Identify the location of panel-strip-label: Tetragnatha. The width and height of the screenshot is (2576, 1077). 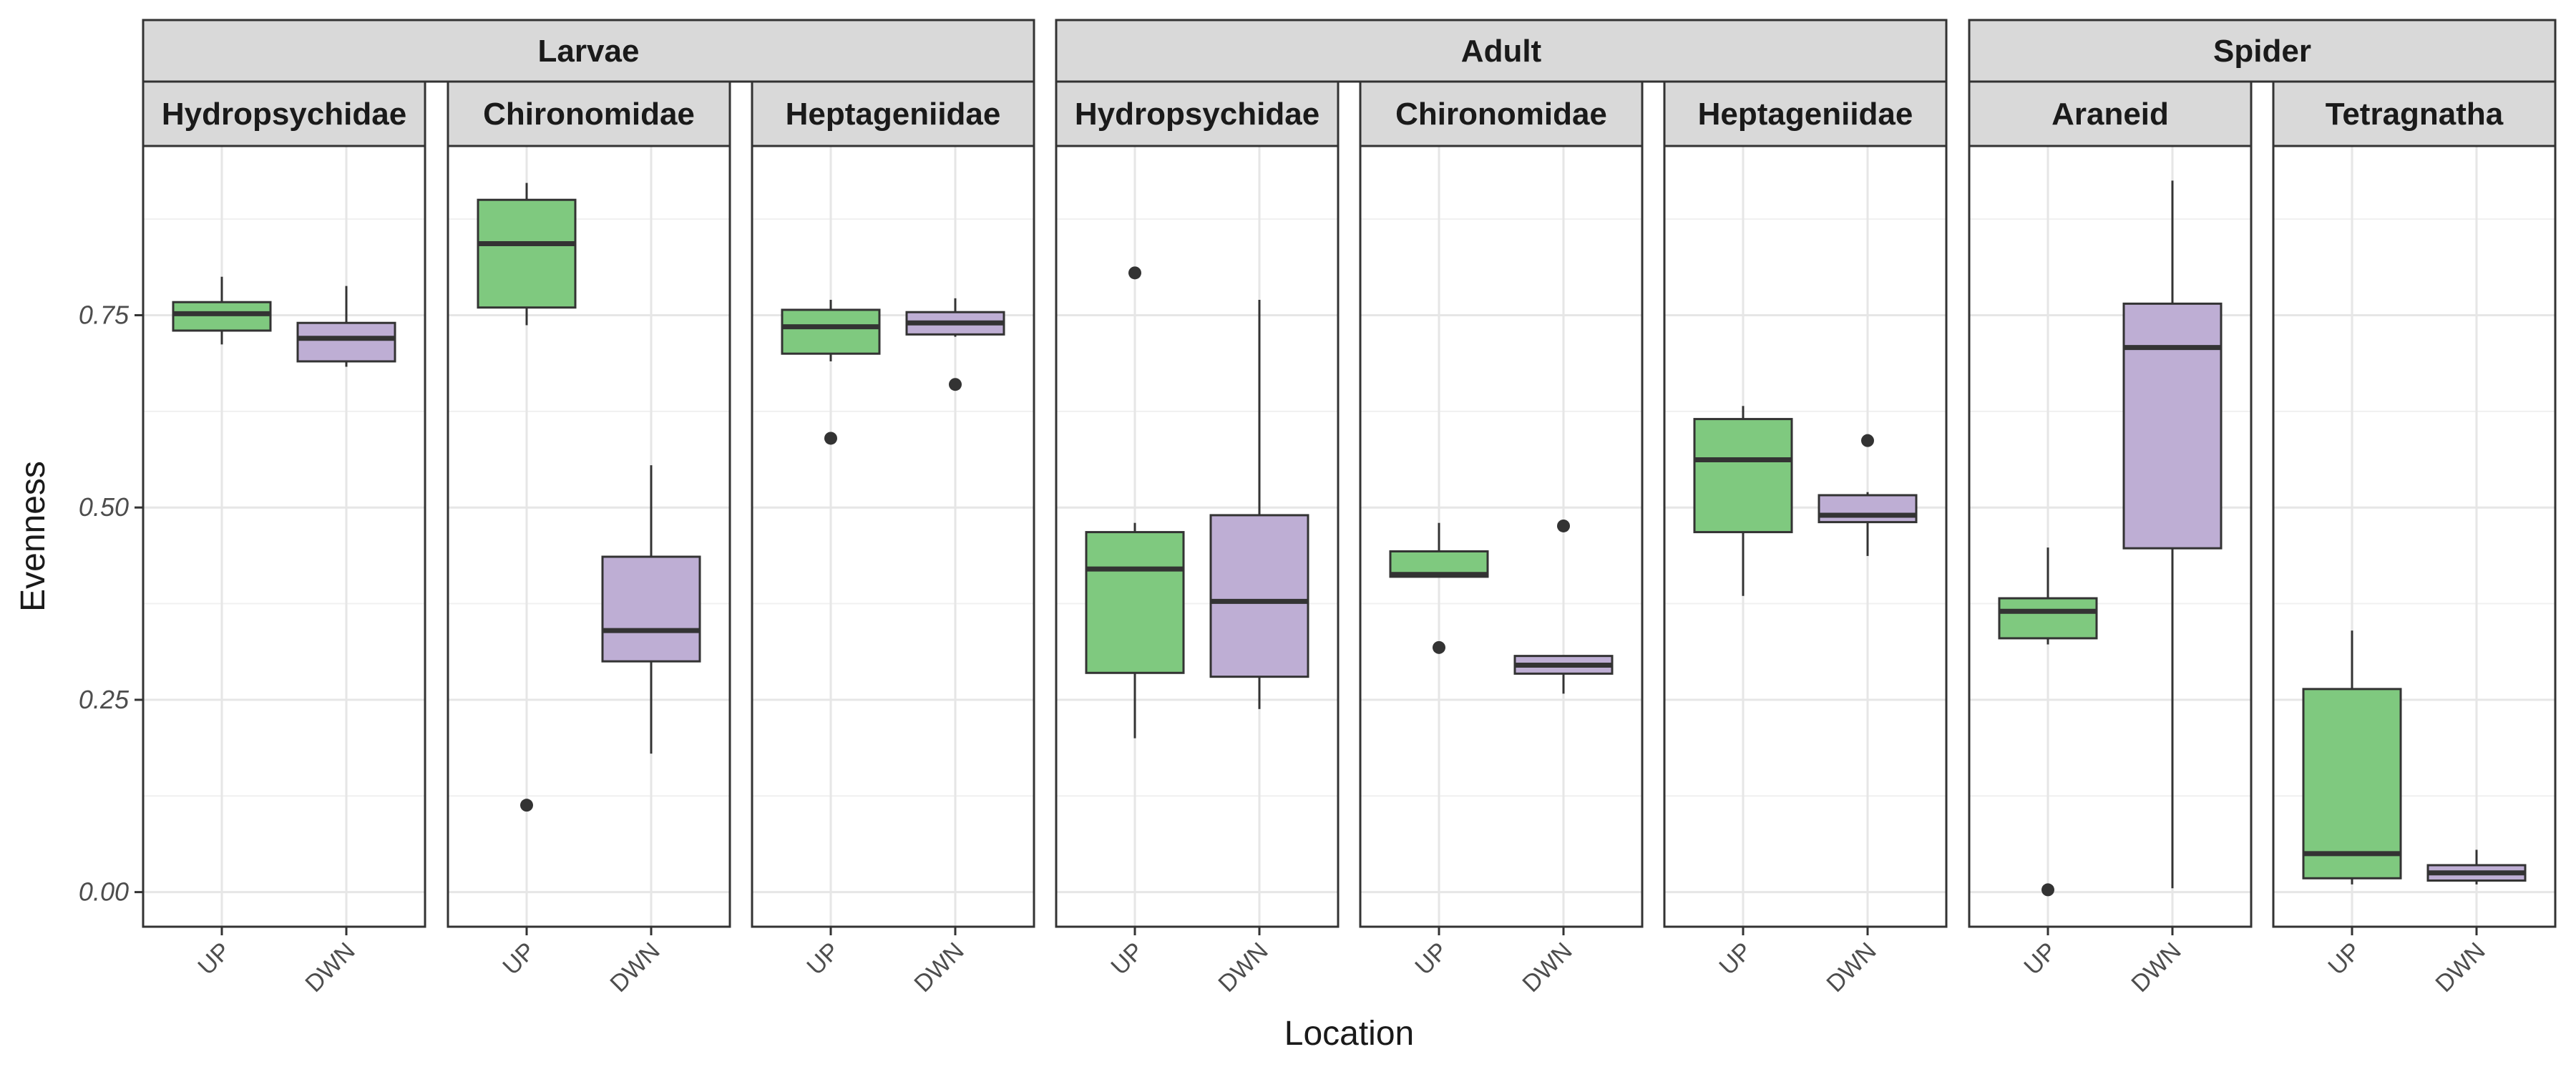
(2415, 114).